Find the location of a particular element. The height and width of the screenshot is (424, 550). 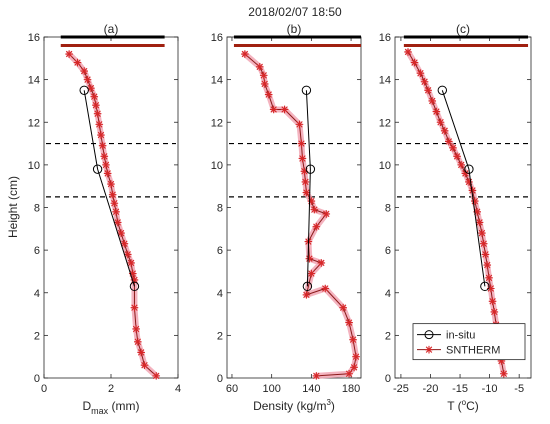

x-tick-label: -25 is located at coordinates (401, 389).